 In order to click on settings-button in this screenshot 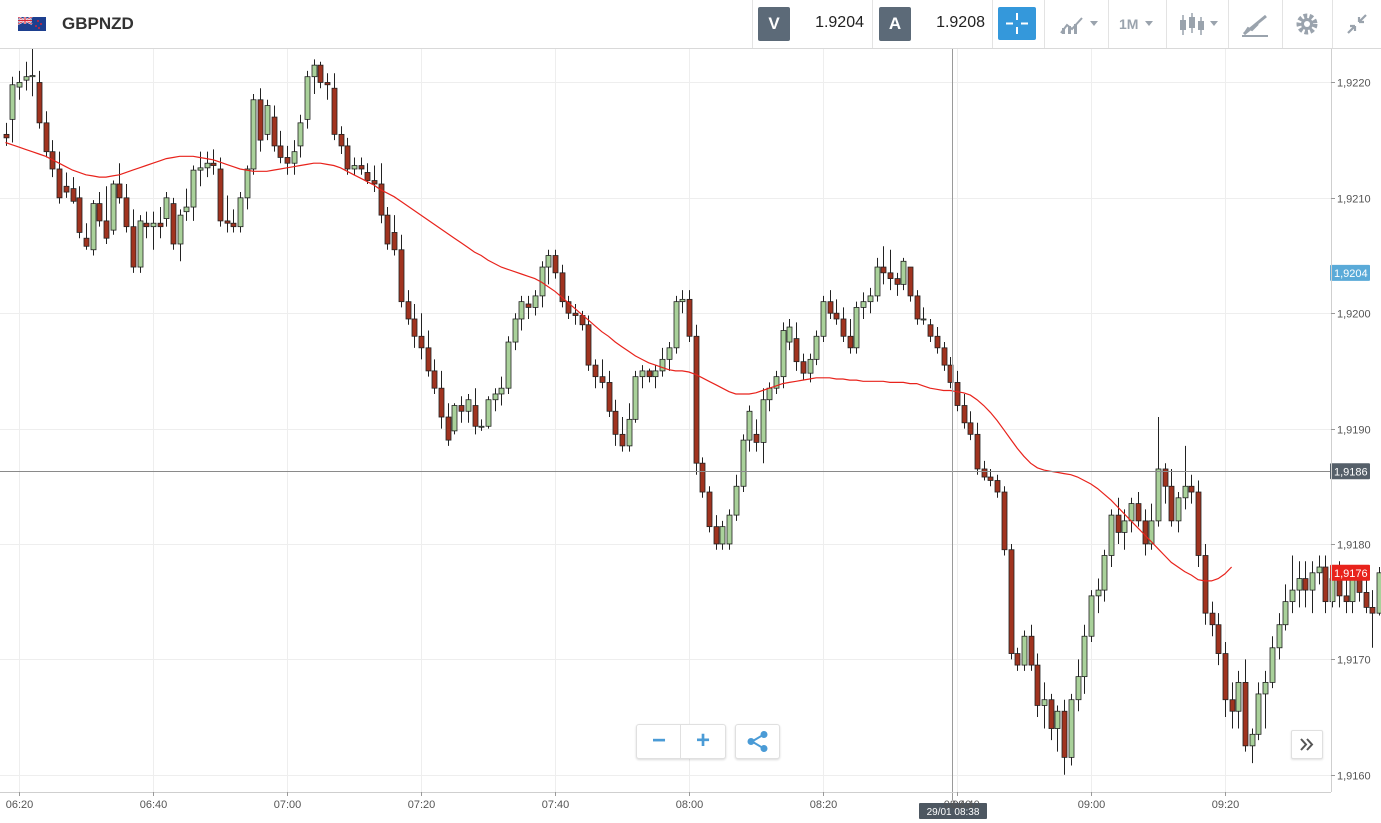, I will do `click(1307, 24)`.